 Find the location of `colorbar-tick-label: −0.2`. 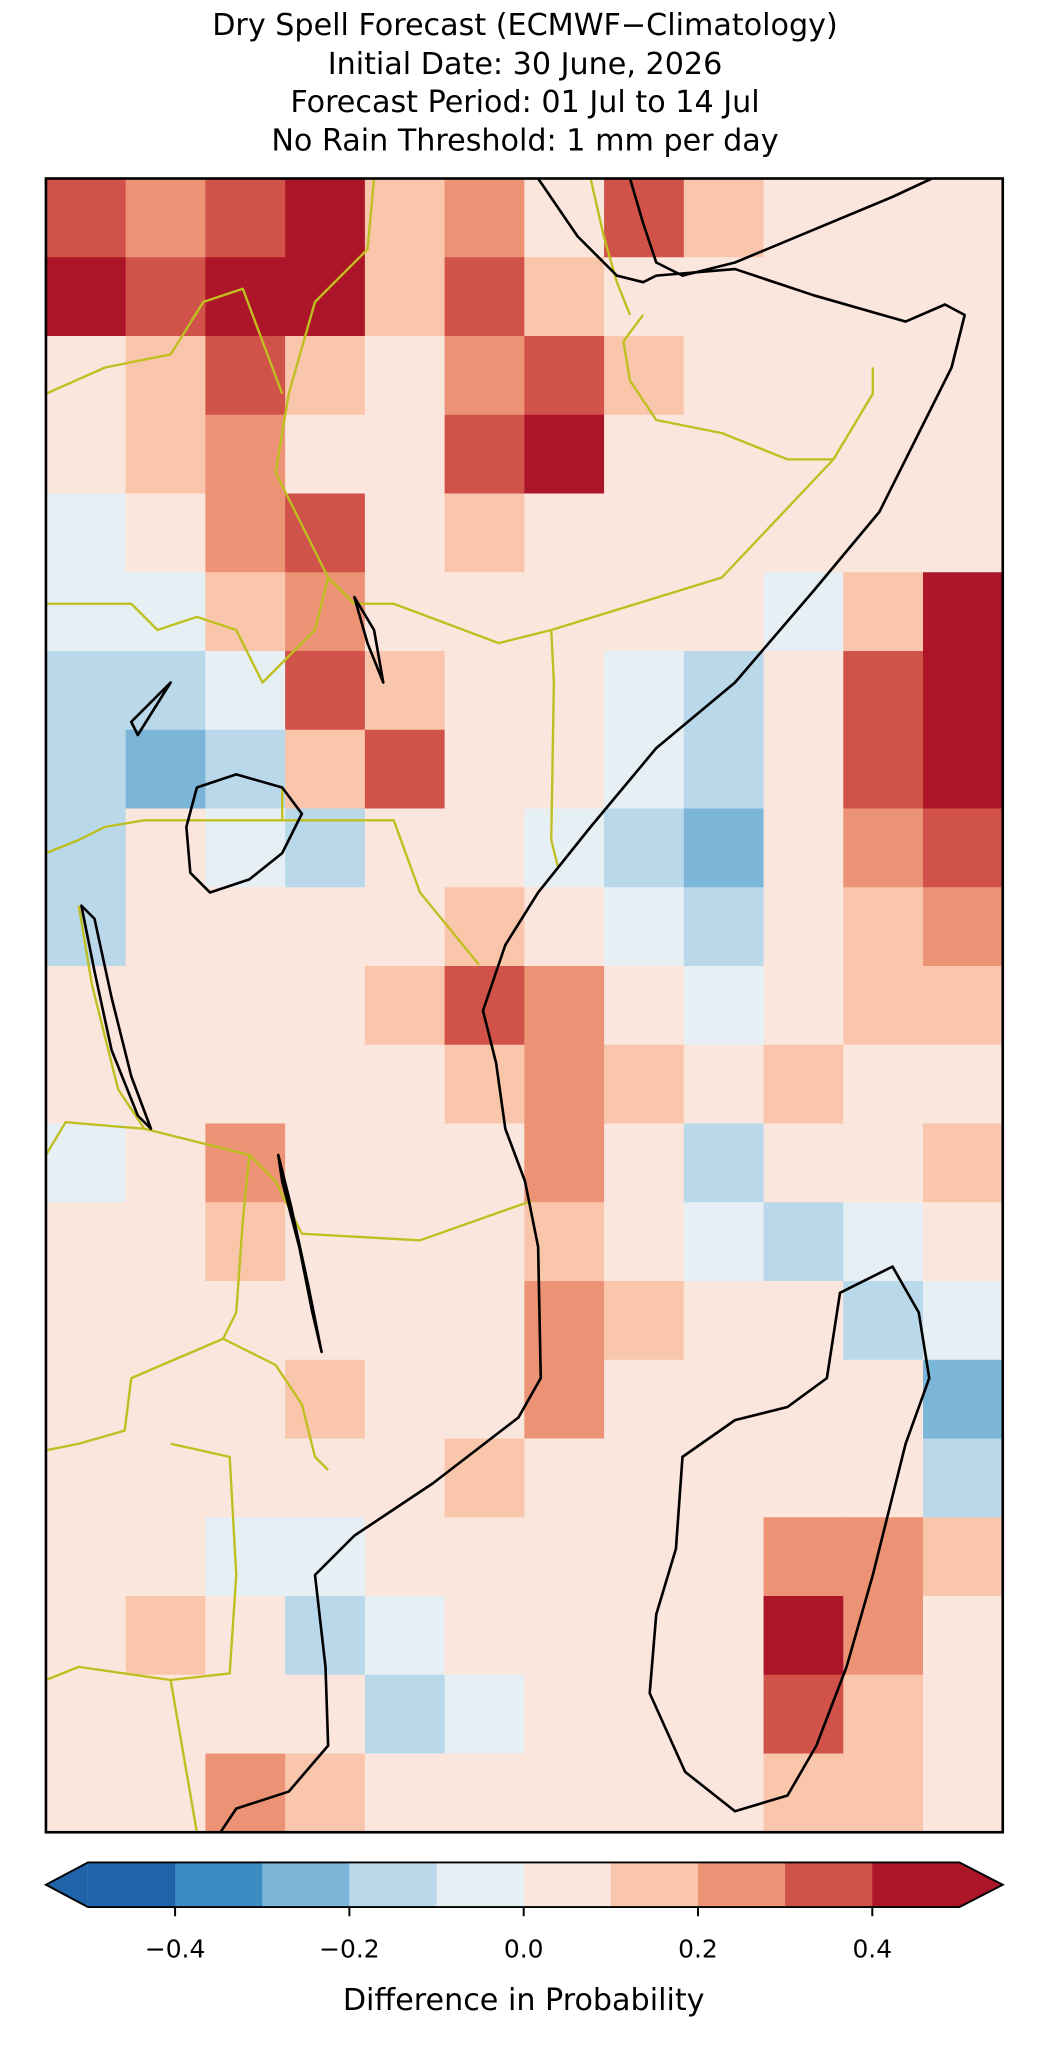

colorbar-tick-label: −0.2 is located at coordinates (349, 1948).